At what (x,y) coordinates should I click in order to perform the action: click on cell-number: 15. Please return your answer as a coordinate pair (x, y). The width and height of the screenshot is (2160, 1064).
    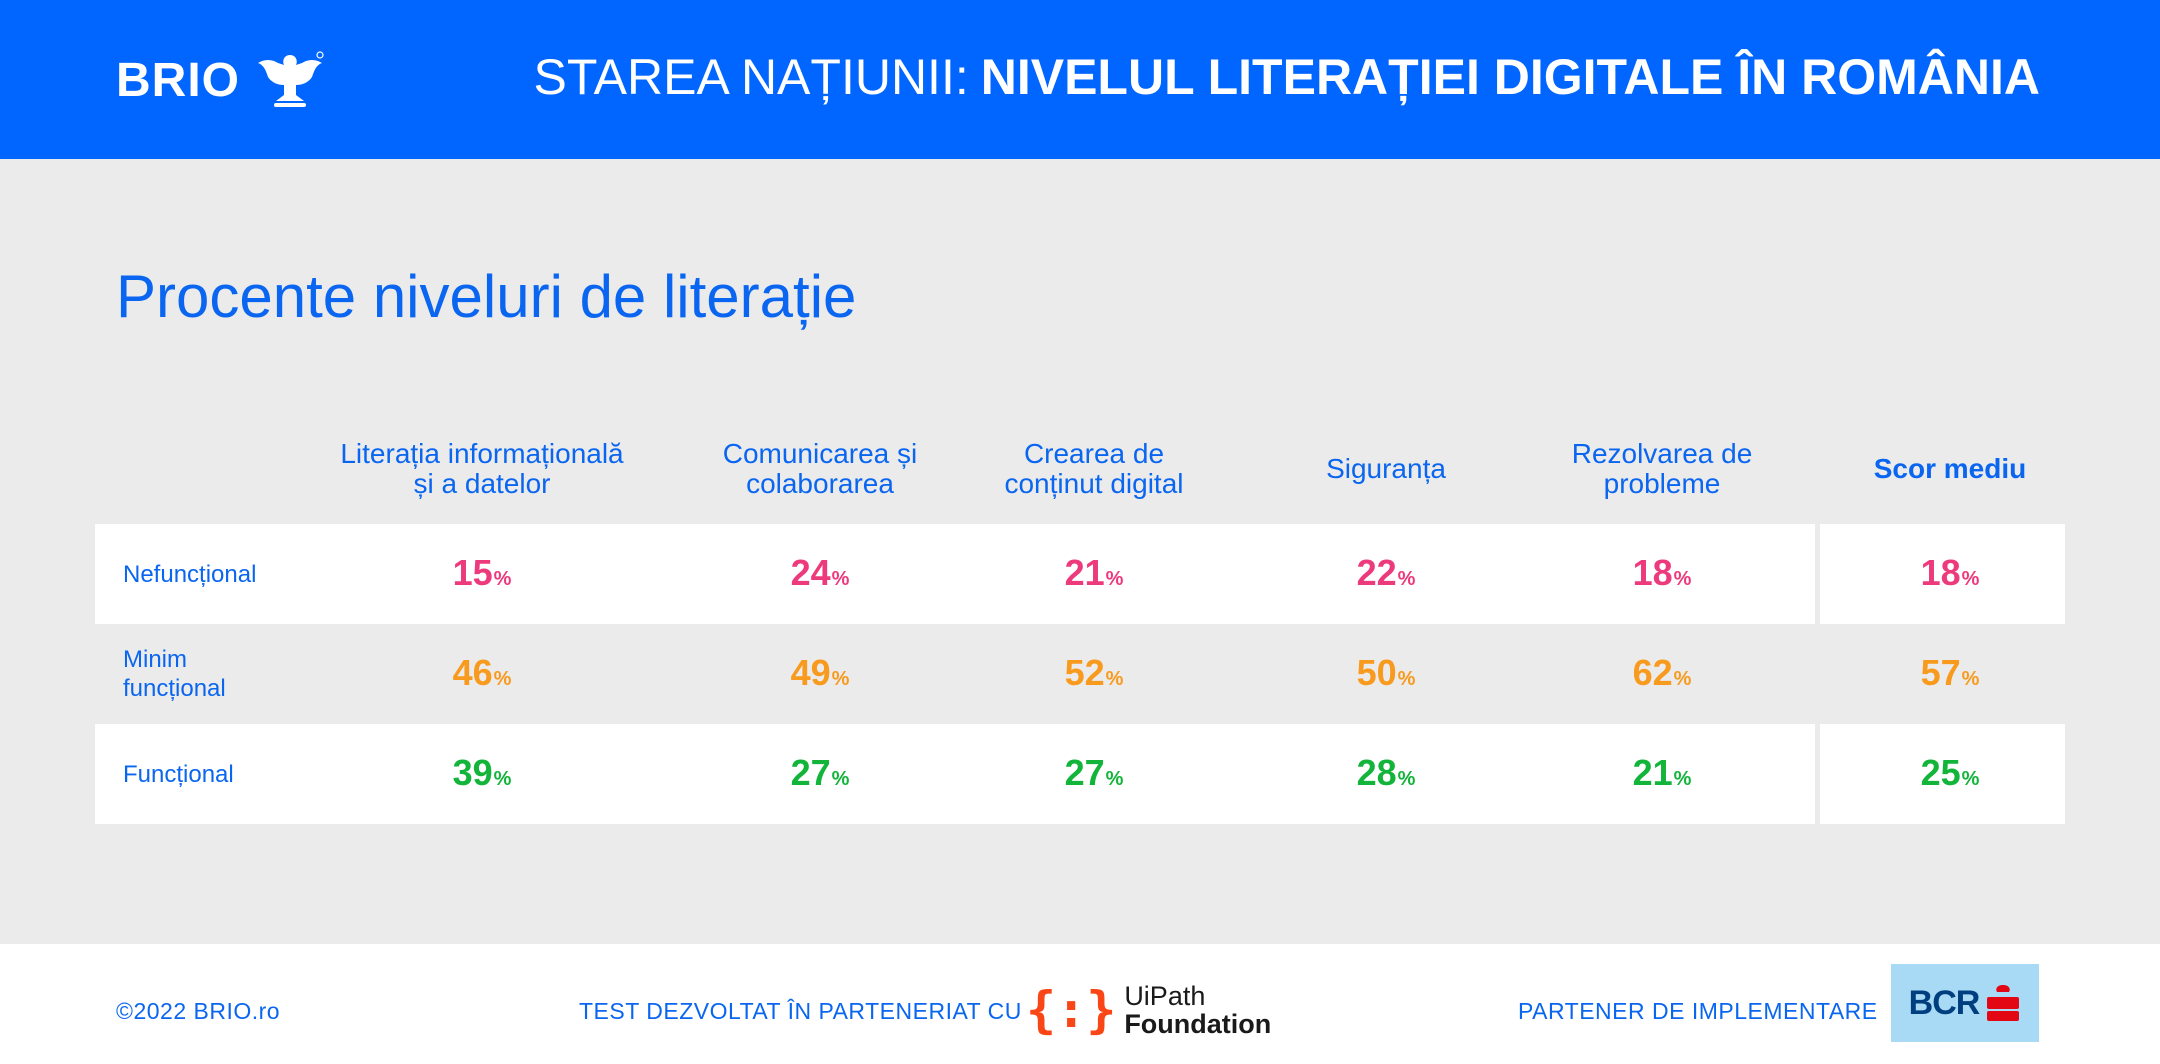
    Looking at the image, I should click on (472, 572).